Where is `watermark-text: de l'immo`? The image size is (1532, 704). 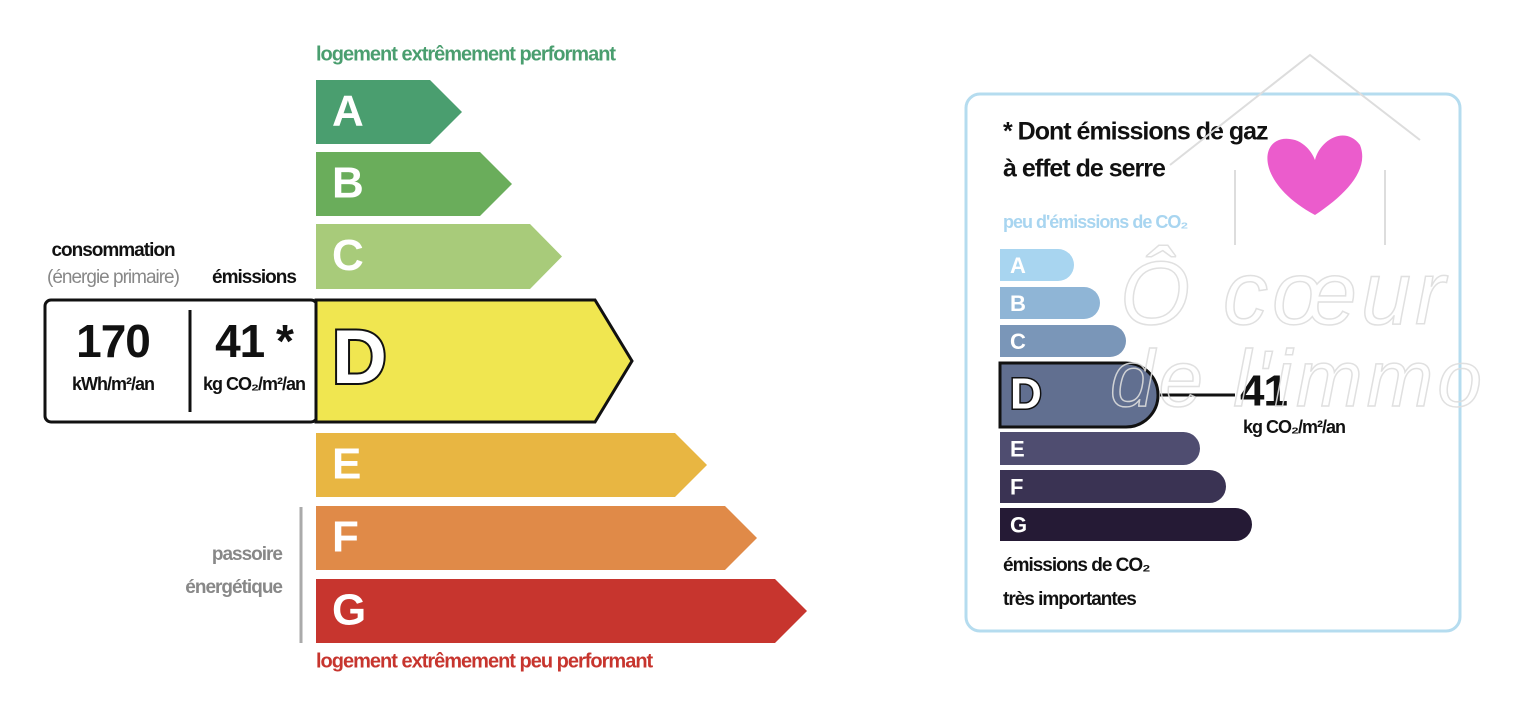
watermark-text: de l'immo is located at coordinates (1298, 378).